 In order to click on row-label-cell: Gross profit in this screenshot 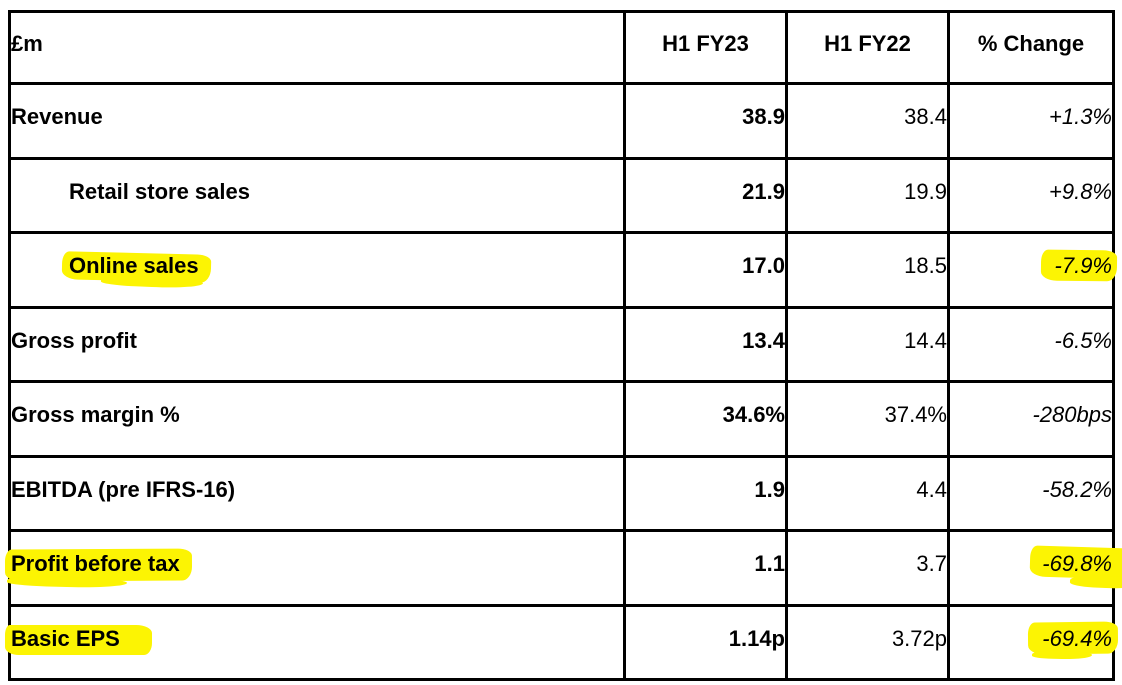, I will do `click(317, 344)`.